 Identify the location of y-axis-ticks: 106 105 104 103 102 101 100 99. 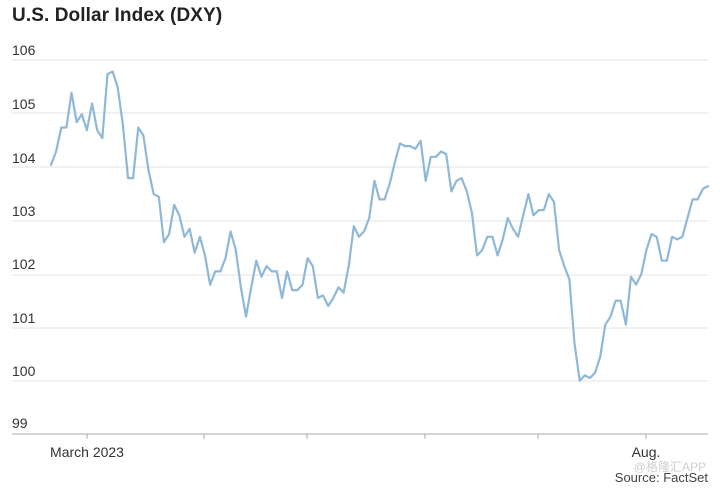
(24, 236).